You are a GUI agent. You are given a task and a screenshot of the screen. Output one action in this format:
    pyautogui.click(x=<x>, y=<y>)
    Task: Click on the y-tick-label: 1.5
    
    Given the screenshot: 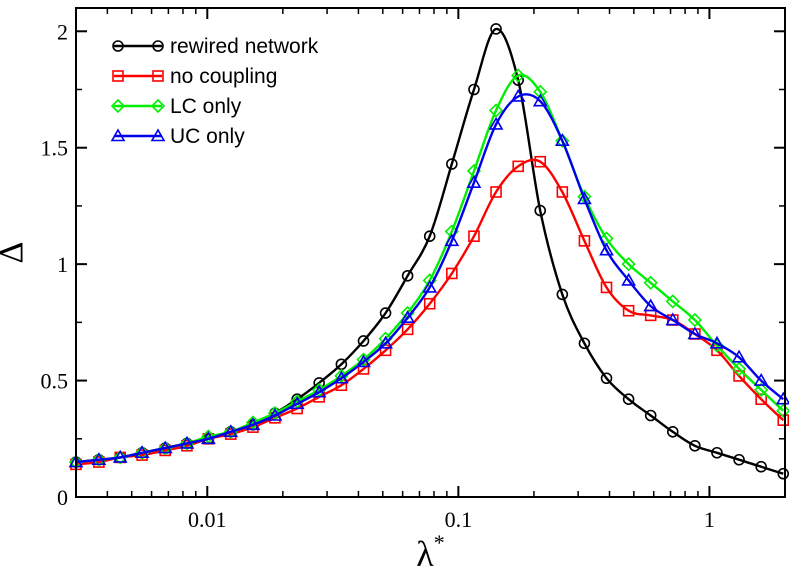 What is the action you would take?
    pyautogui.click(x=55, y=148)
    